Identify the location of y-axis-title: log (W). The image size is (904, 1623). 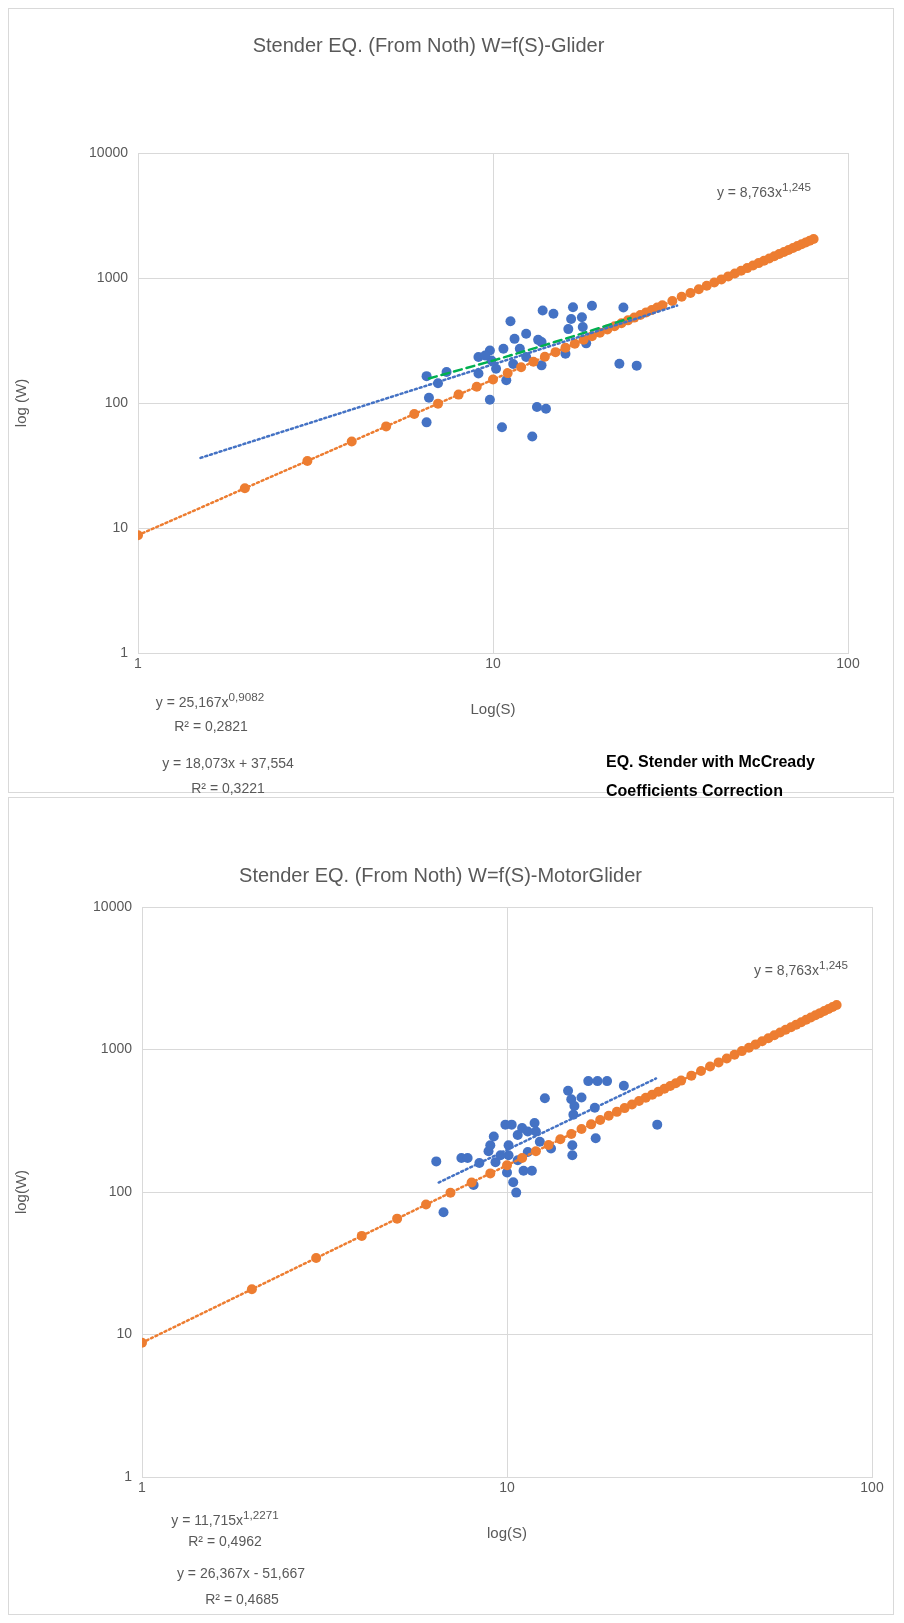
(21, 403).